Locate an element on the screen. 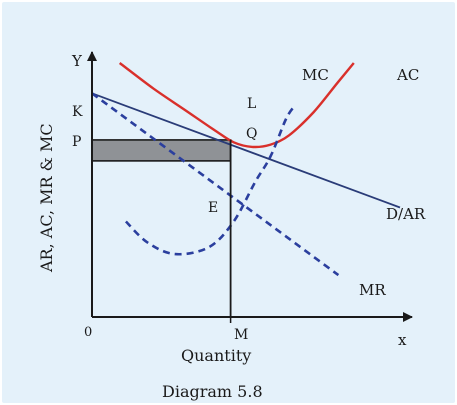 Image resolution: width=457 pixels, height=405 pixels. mc-curve is located at coordinates (210, 180).